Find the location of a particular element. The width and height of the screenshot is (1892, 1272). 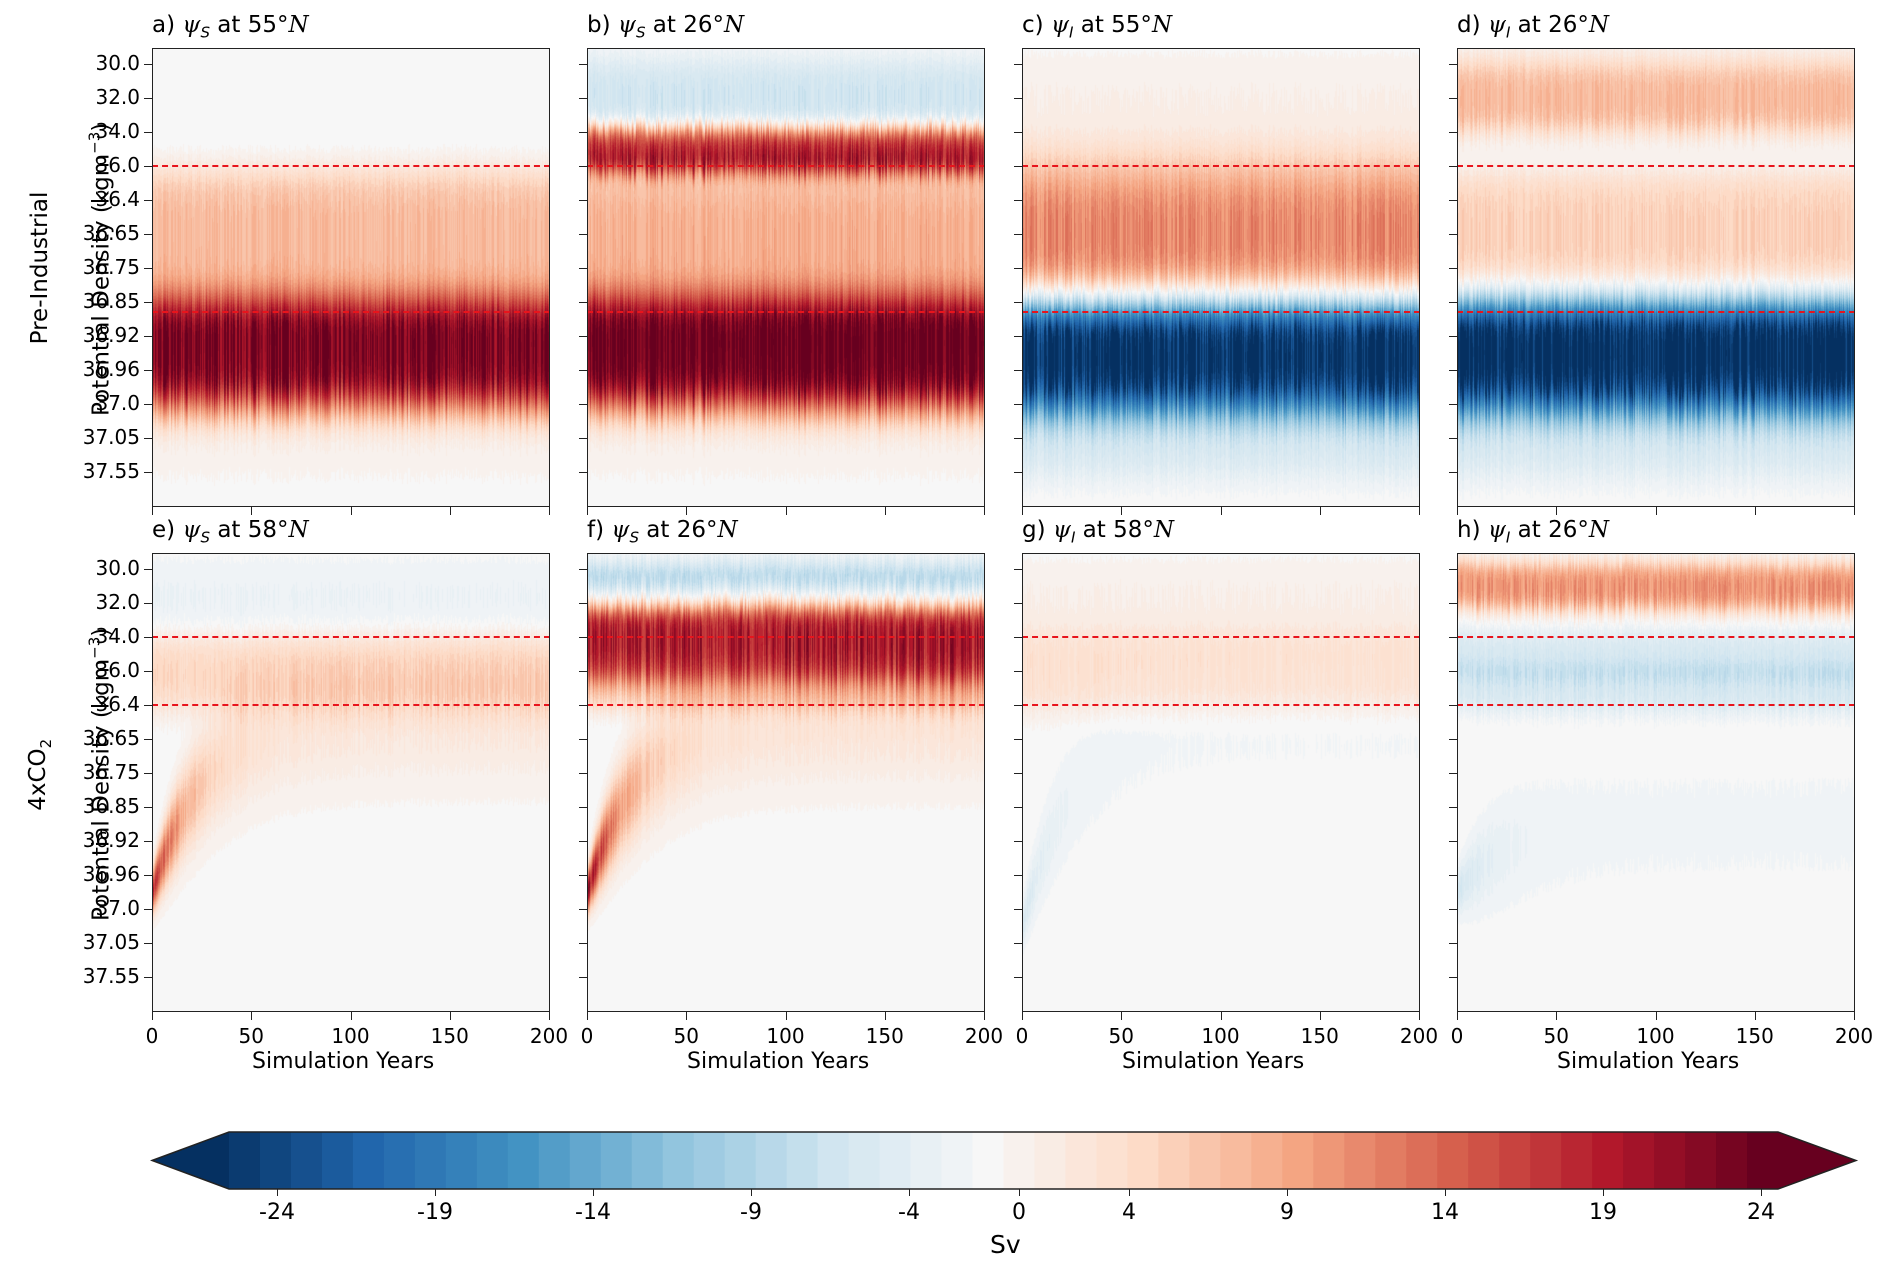

y-tick-label: 36.96 is located at coordinates (111, 874).